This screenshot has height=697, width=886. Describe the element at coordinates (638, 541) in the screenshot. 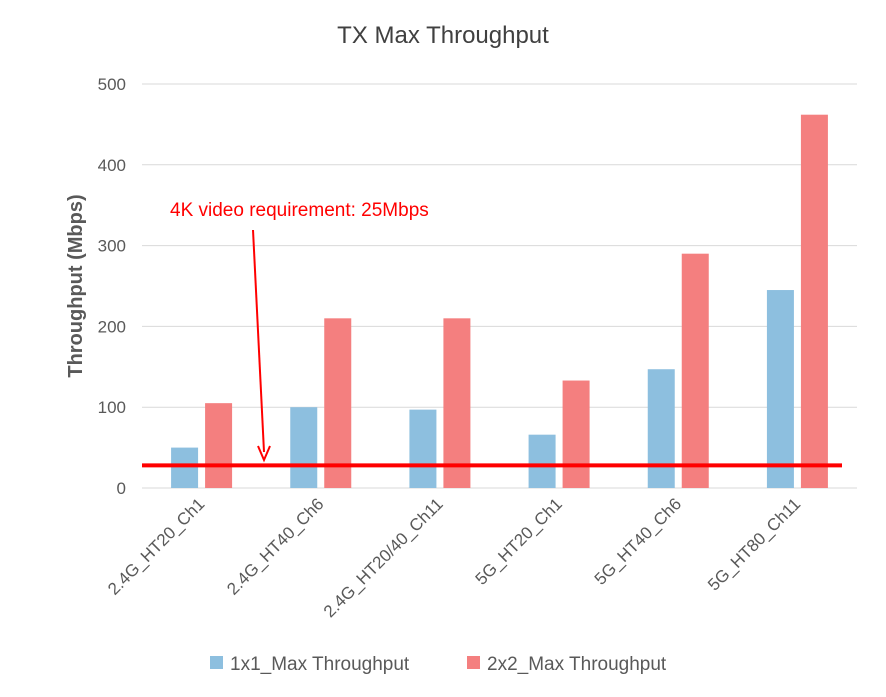

I see `x-category-label: 5G_HT40_Ch6` at that location.